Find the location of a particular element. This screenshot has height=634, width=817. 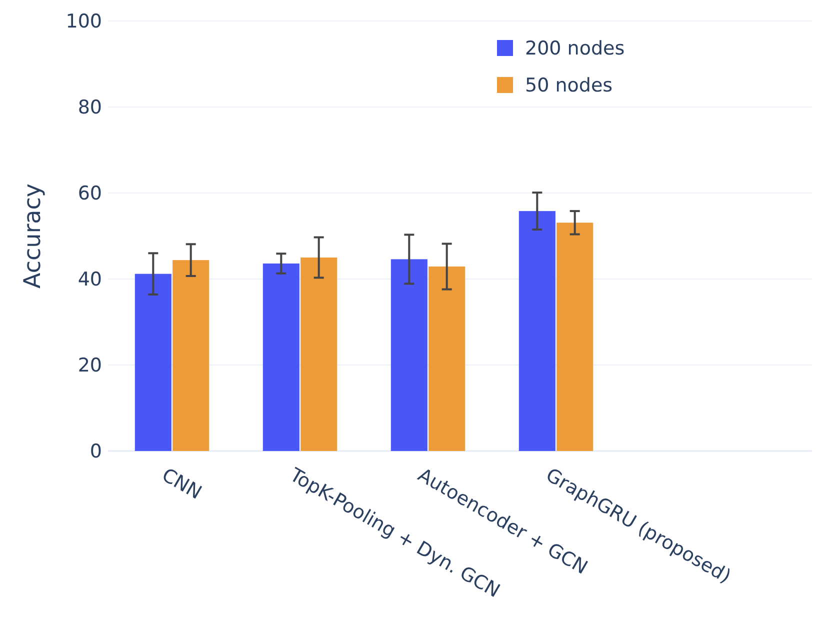

y-axis-title: Accuracy is located at coordinates (33, 236).